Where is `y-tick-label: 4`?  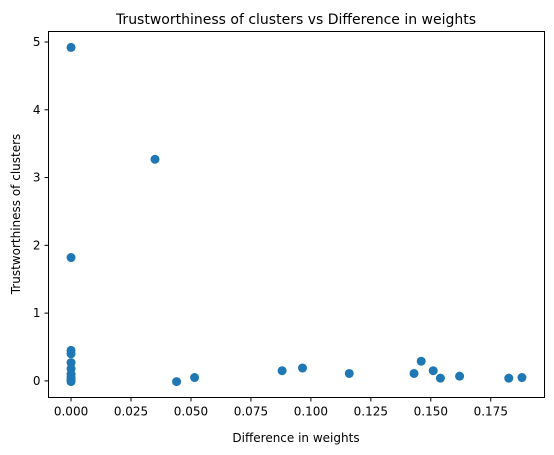 y-tick-label: 4 is located at coordinates (37, 110).